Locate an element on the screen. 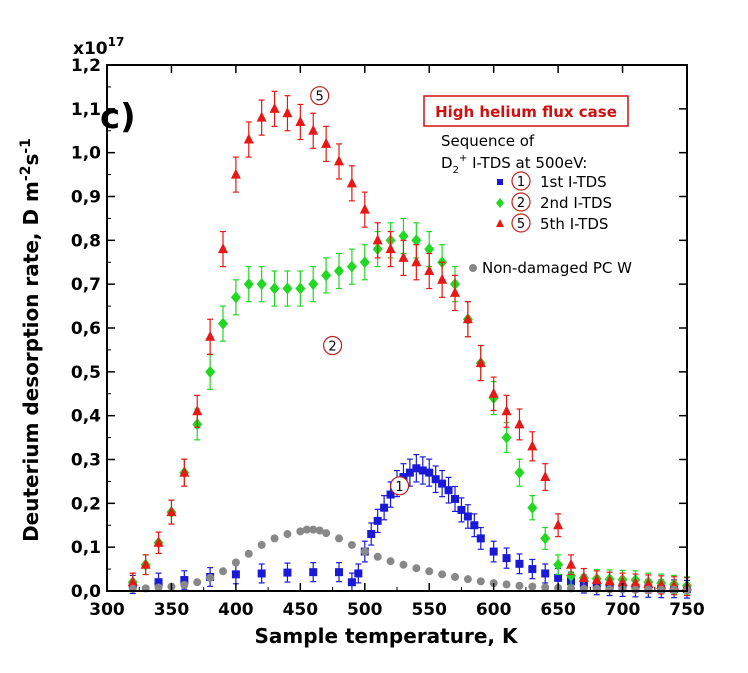 The height and width of the screenshot is (673, 748). callout-number: 2 is located at coordinates (332, 347).